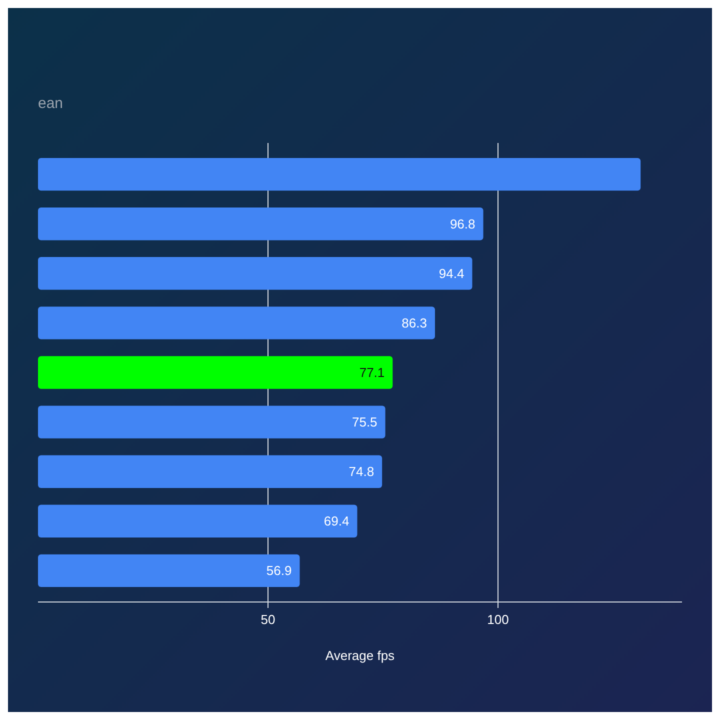 The width and height of the screenshot is (720, 720). I want to click on x-tick-label: 50, so click(268, 619).